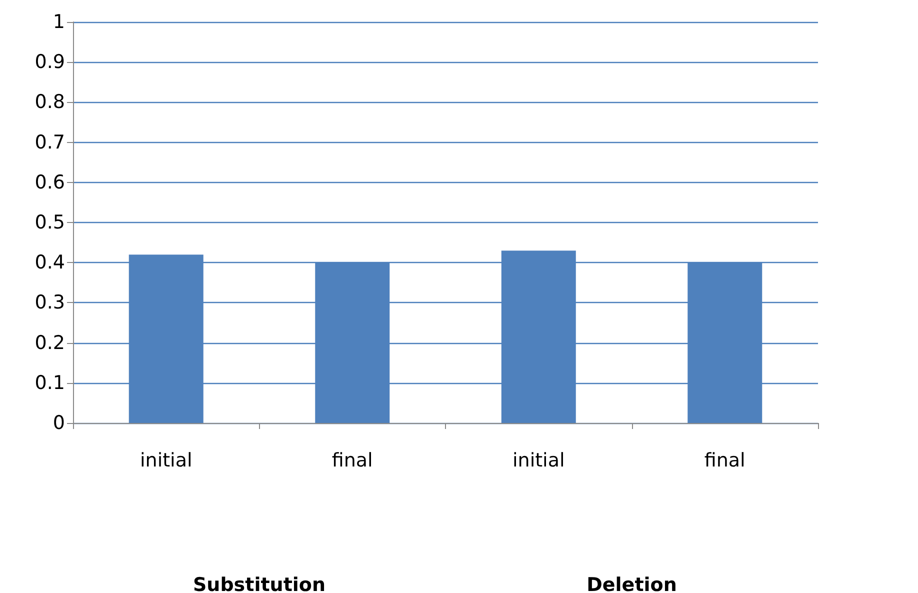 This screenshot has width=918, height=593. I want to click on y-tick-label: 0.6, so click(49, 182).